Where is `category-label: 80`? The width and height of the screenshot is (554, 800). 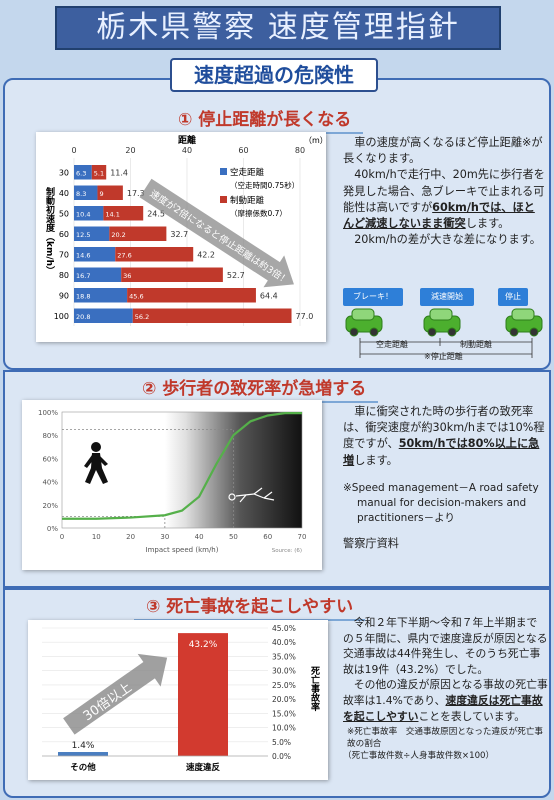
category-label: 80 is located at coordinates (64, 275).